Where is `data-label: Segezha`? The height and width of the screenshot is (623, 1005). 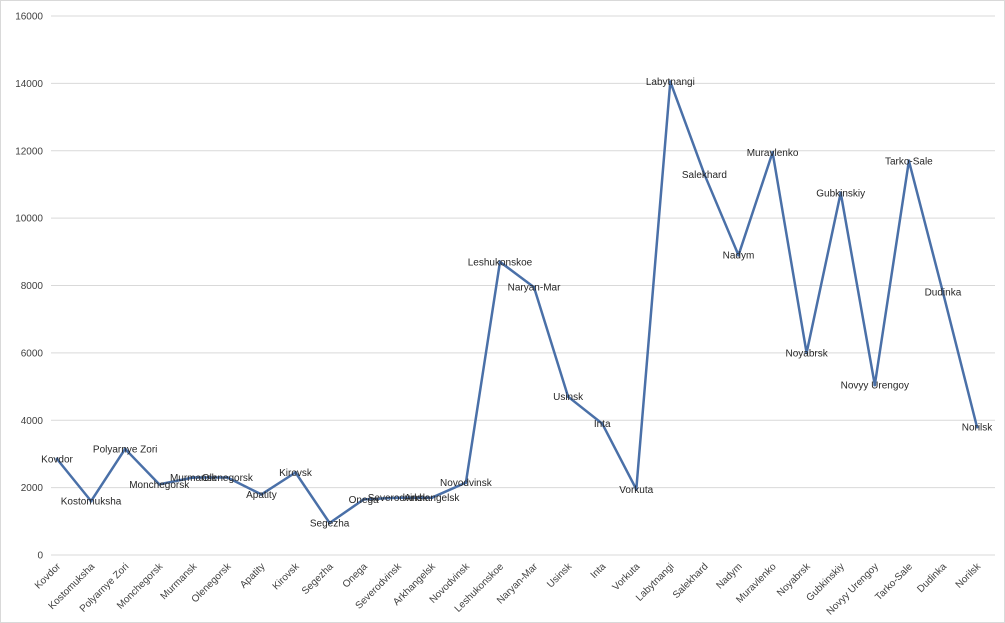
data-label: Segezha is located at coordinates (330, 523).